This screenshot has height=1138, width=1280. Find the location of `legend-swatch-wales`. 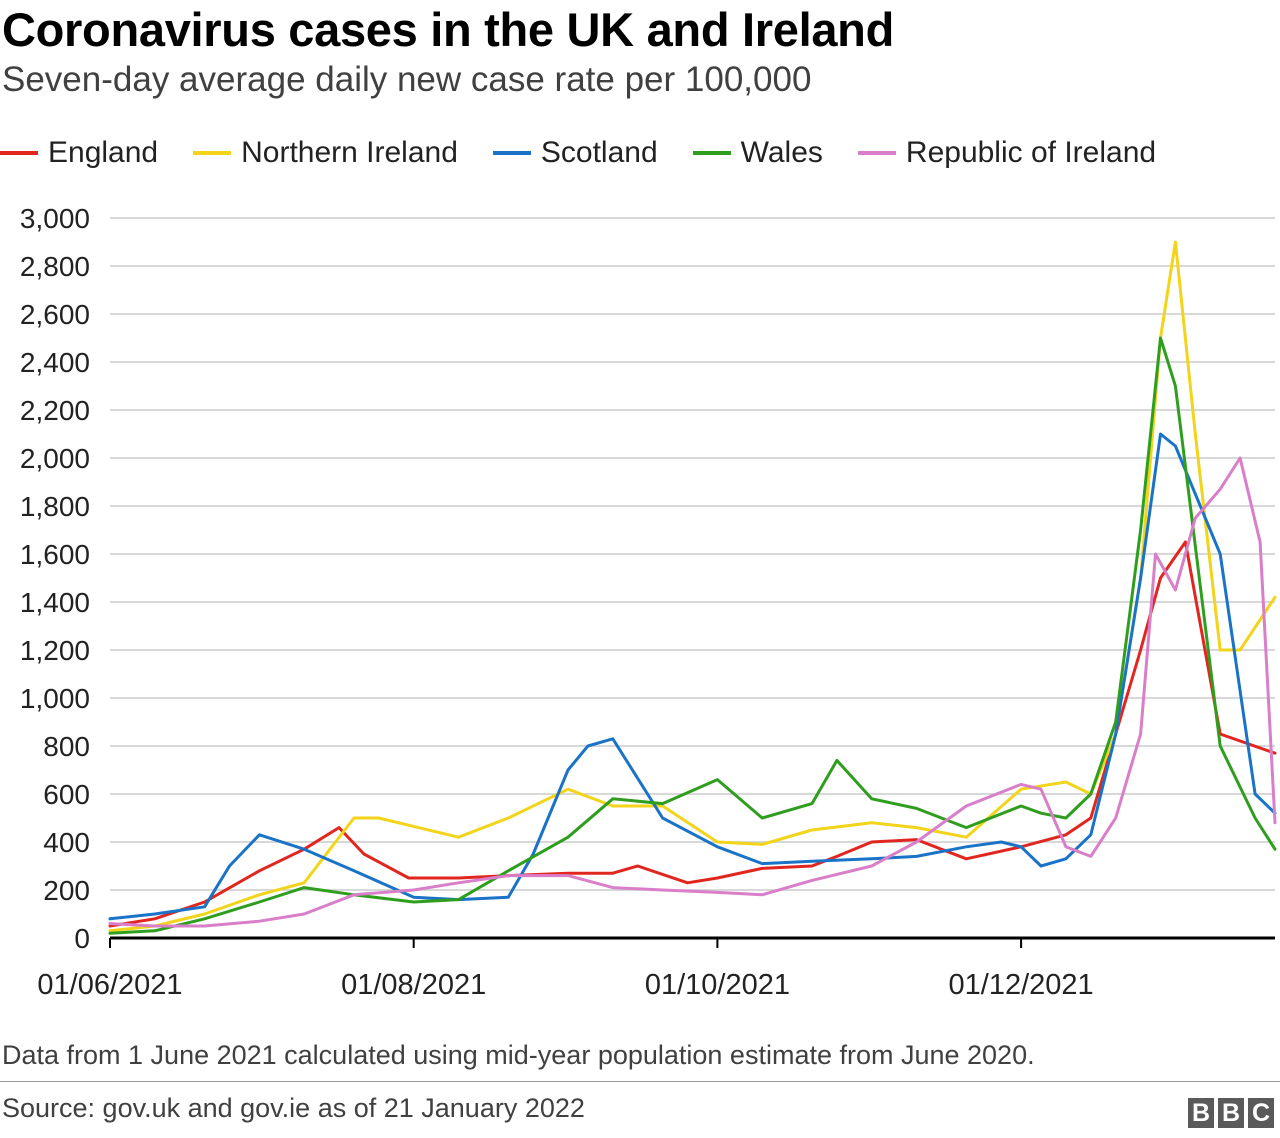

legend-swatch-wales is located at coordinates (711, 153).